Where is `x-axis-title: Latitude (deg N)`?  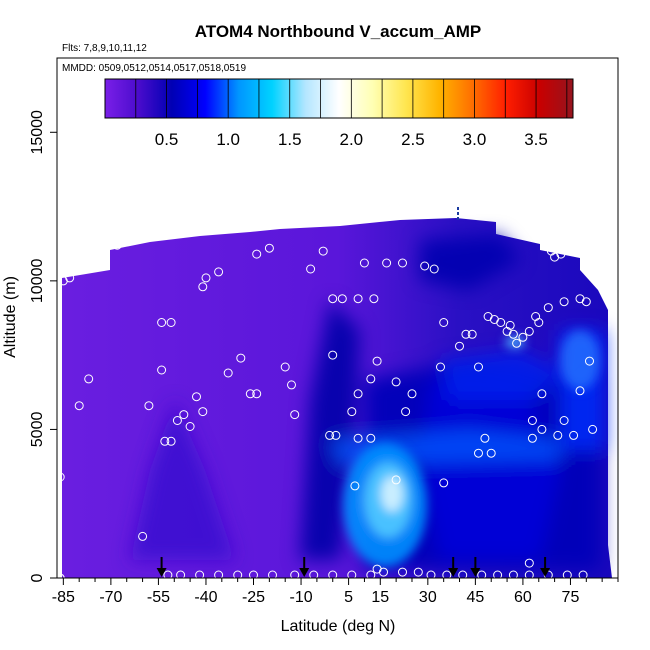
x-axis-title: Latitude (deg N) is located at coordinates (338, 626).